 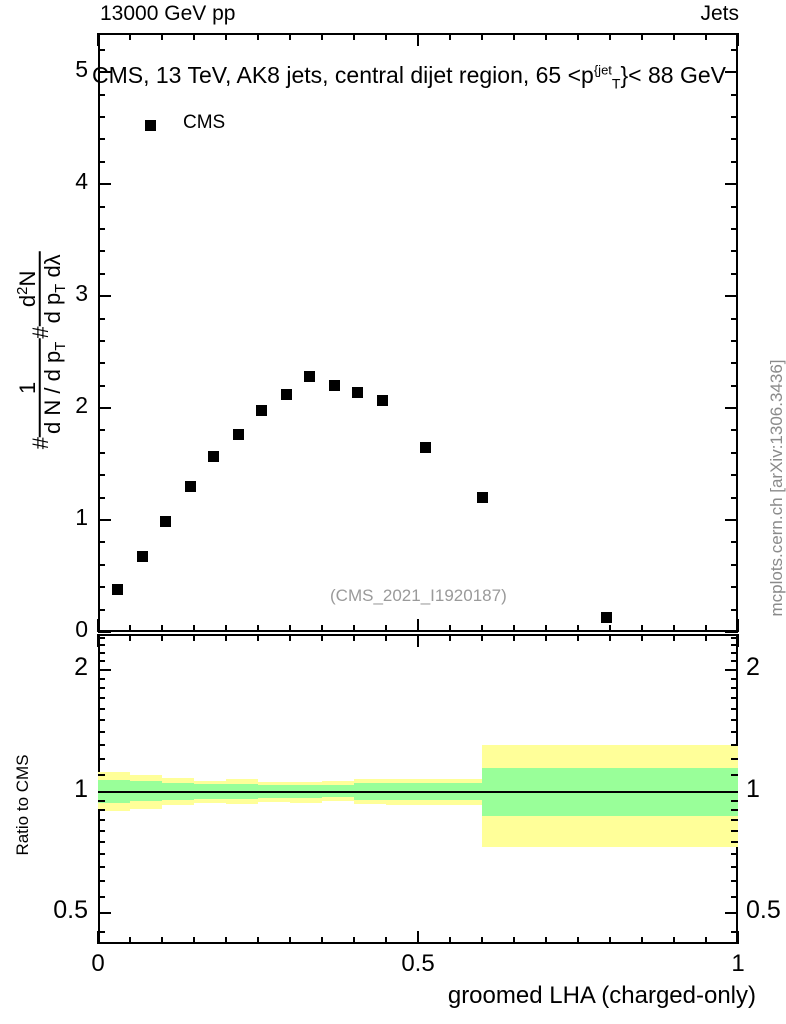 What do you see at coordinates (150, 125) in the screenshot?
I see `legend-marker-cms` at bounding box center [150, 125].